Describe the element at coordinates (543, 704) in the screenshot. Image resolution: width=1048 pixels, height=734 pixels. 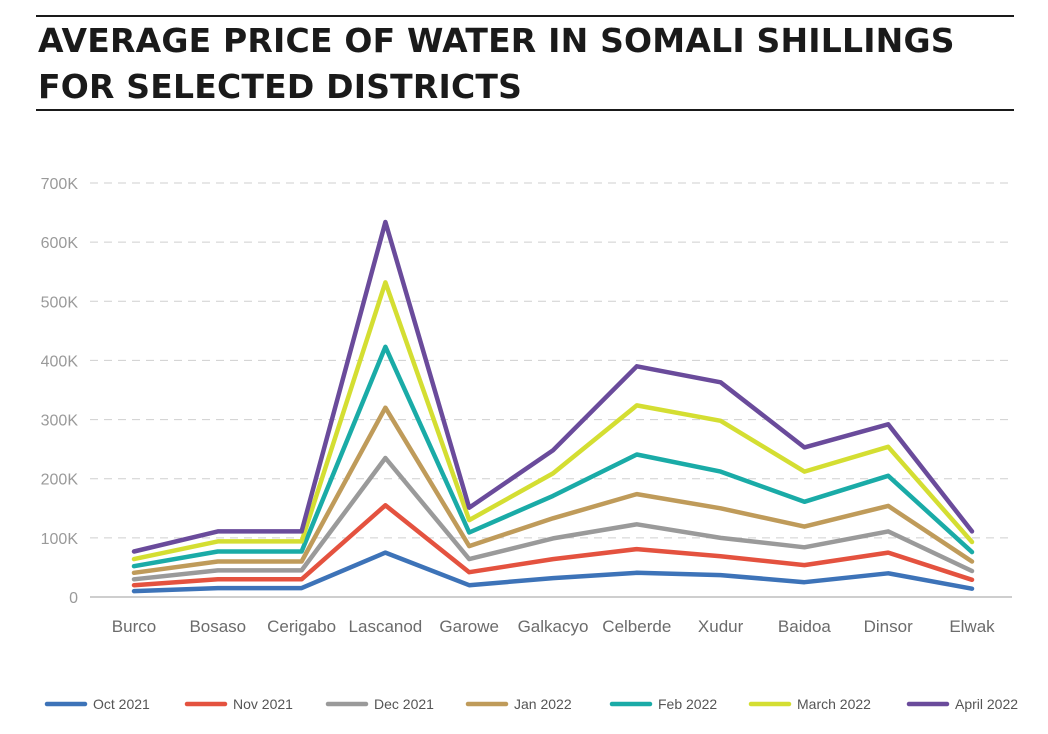
I see `legend-label-jan-2022: Jan 2022` at that location.